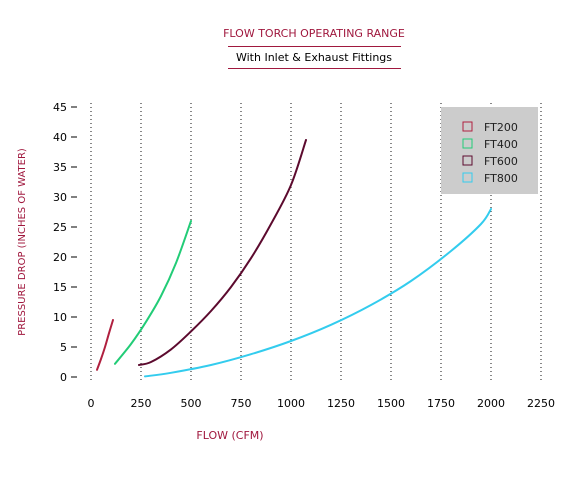 This screenshot has height=478, width=588. I want to click on series-line-ft400, so click(153, 292).